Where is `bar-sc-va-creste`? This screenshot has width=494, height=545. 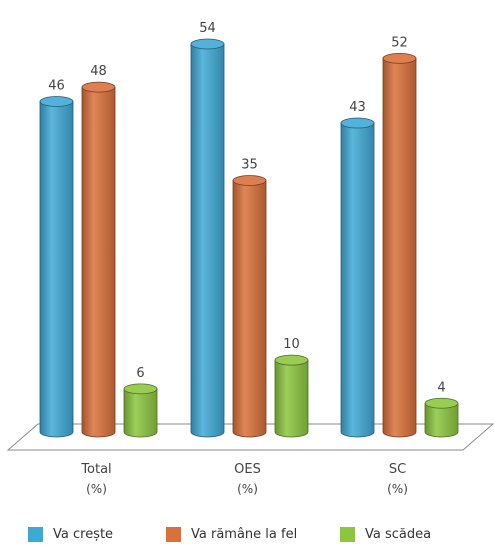
bar-sc-va-creste is located at coordinates (357, 277).